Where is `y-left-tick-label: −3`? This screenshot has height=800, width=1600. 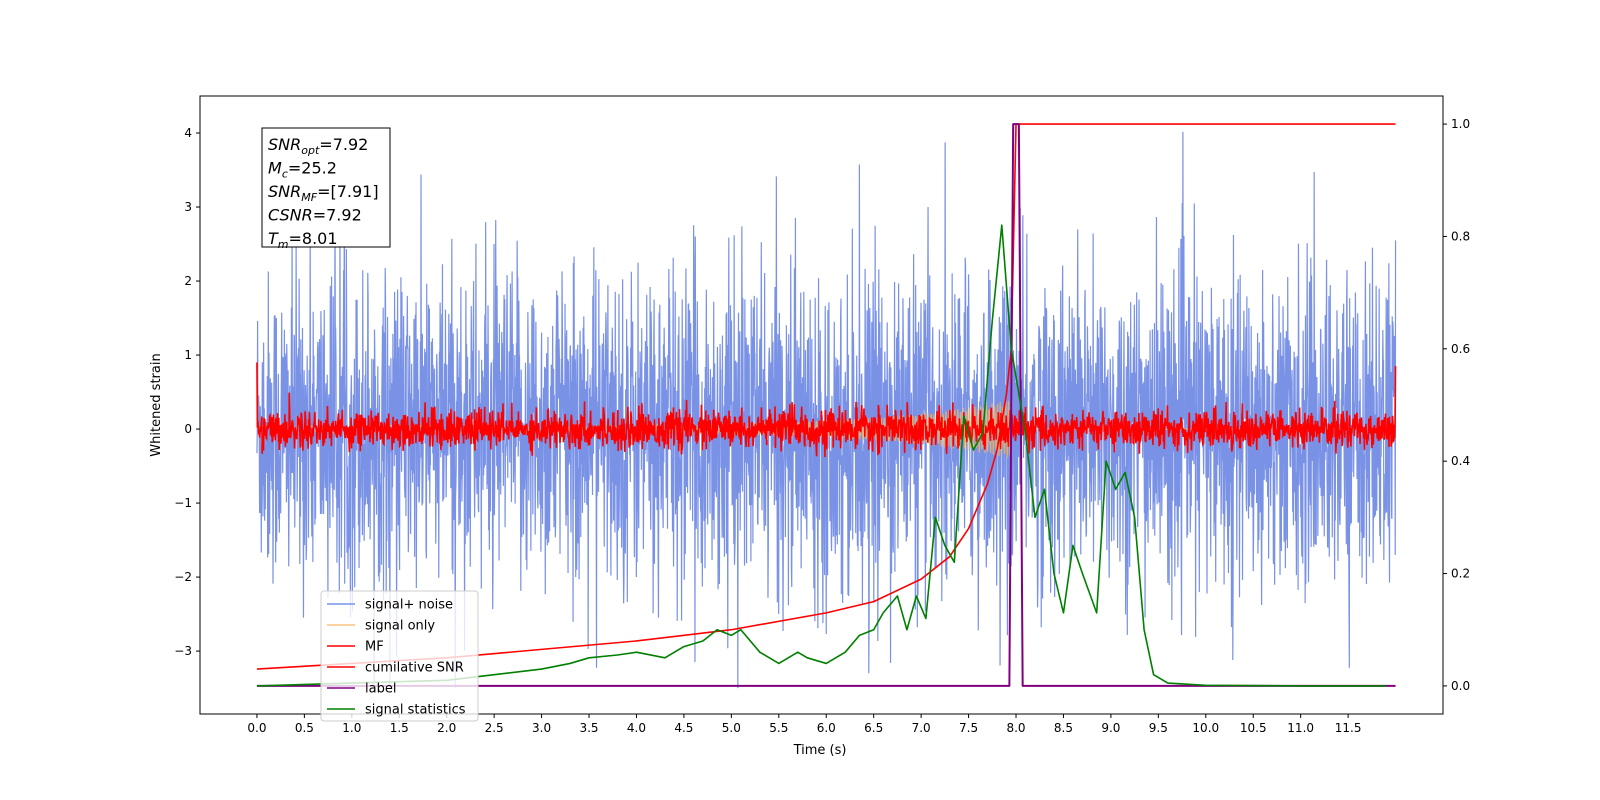
y-left-tick-label: −3 is located at coordinates (183, 651).